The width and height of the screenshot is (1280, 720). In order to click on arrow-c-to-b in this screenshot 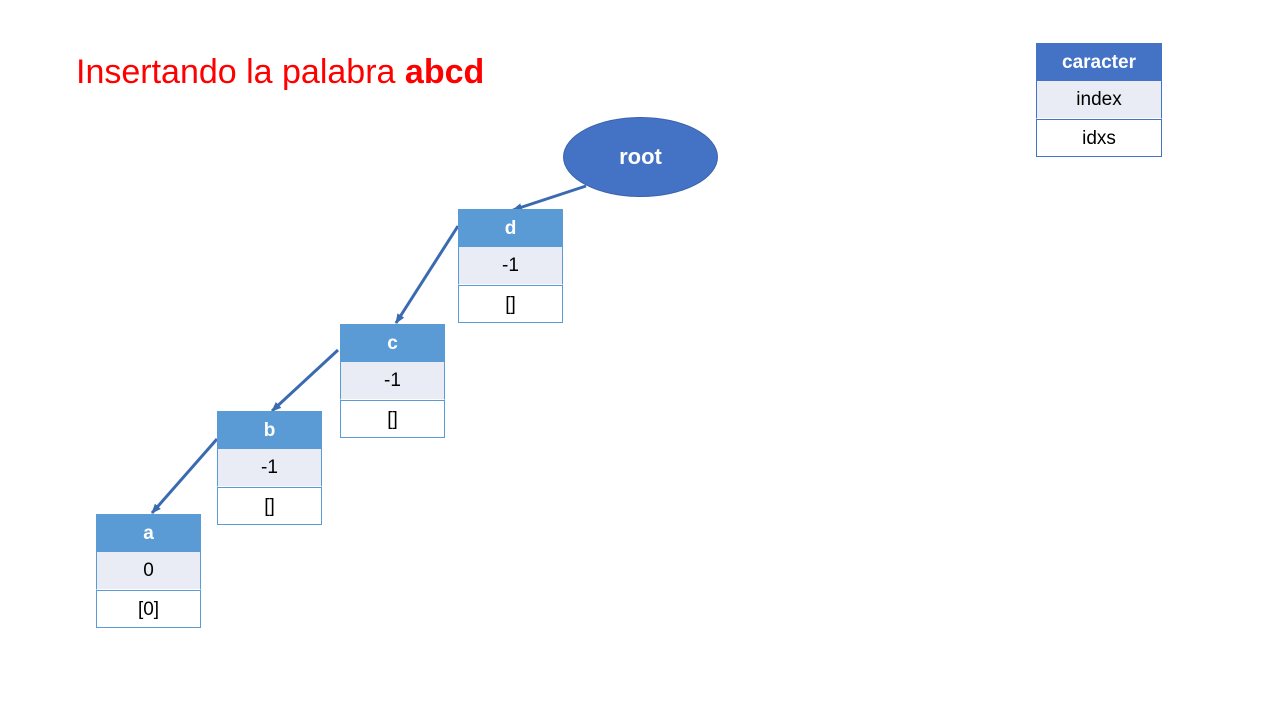, I will do `click(305, 380)`.